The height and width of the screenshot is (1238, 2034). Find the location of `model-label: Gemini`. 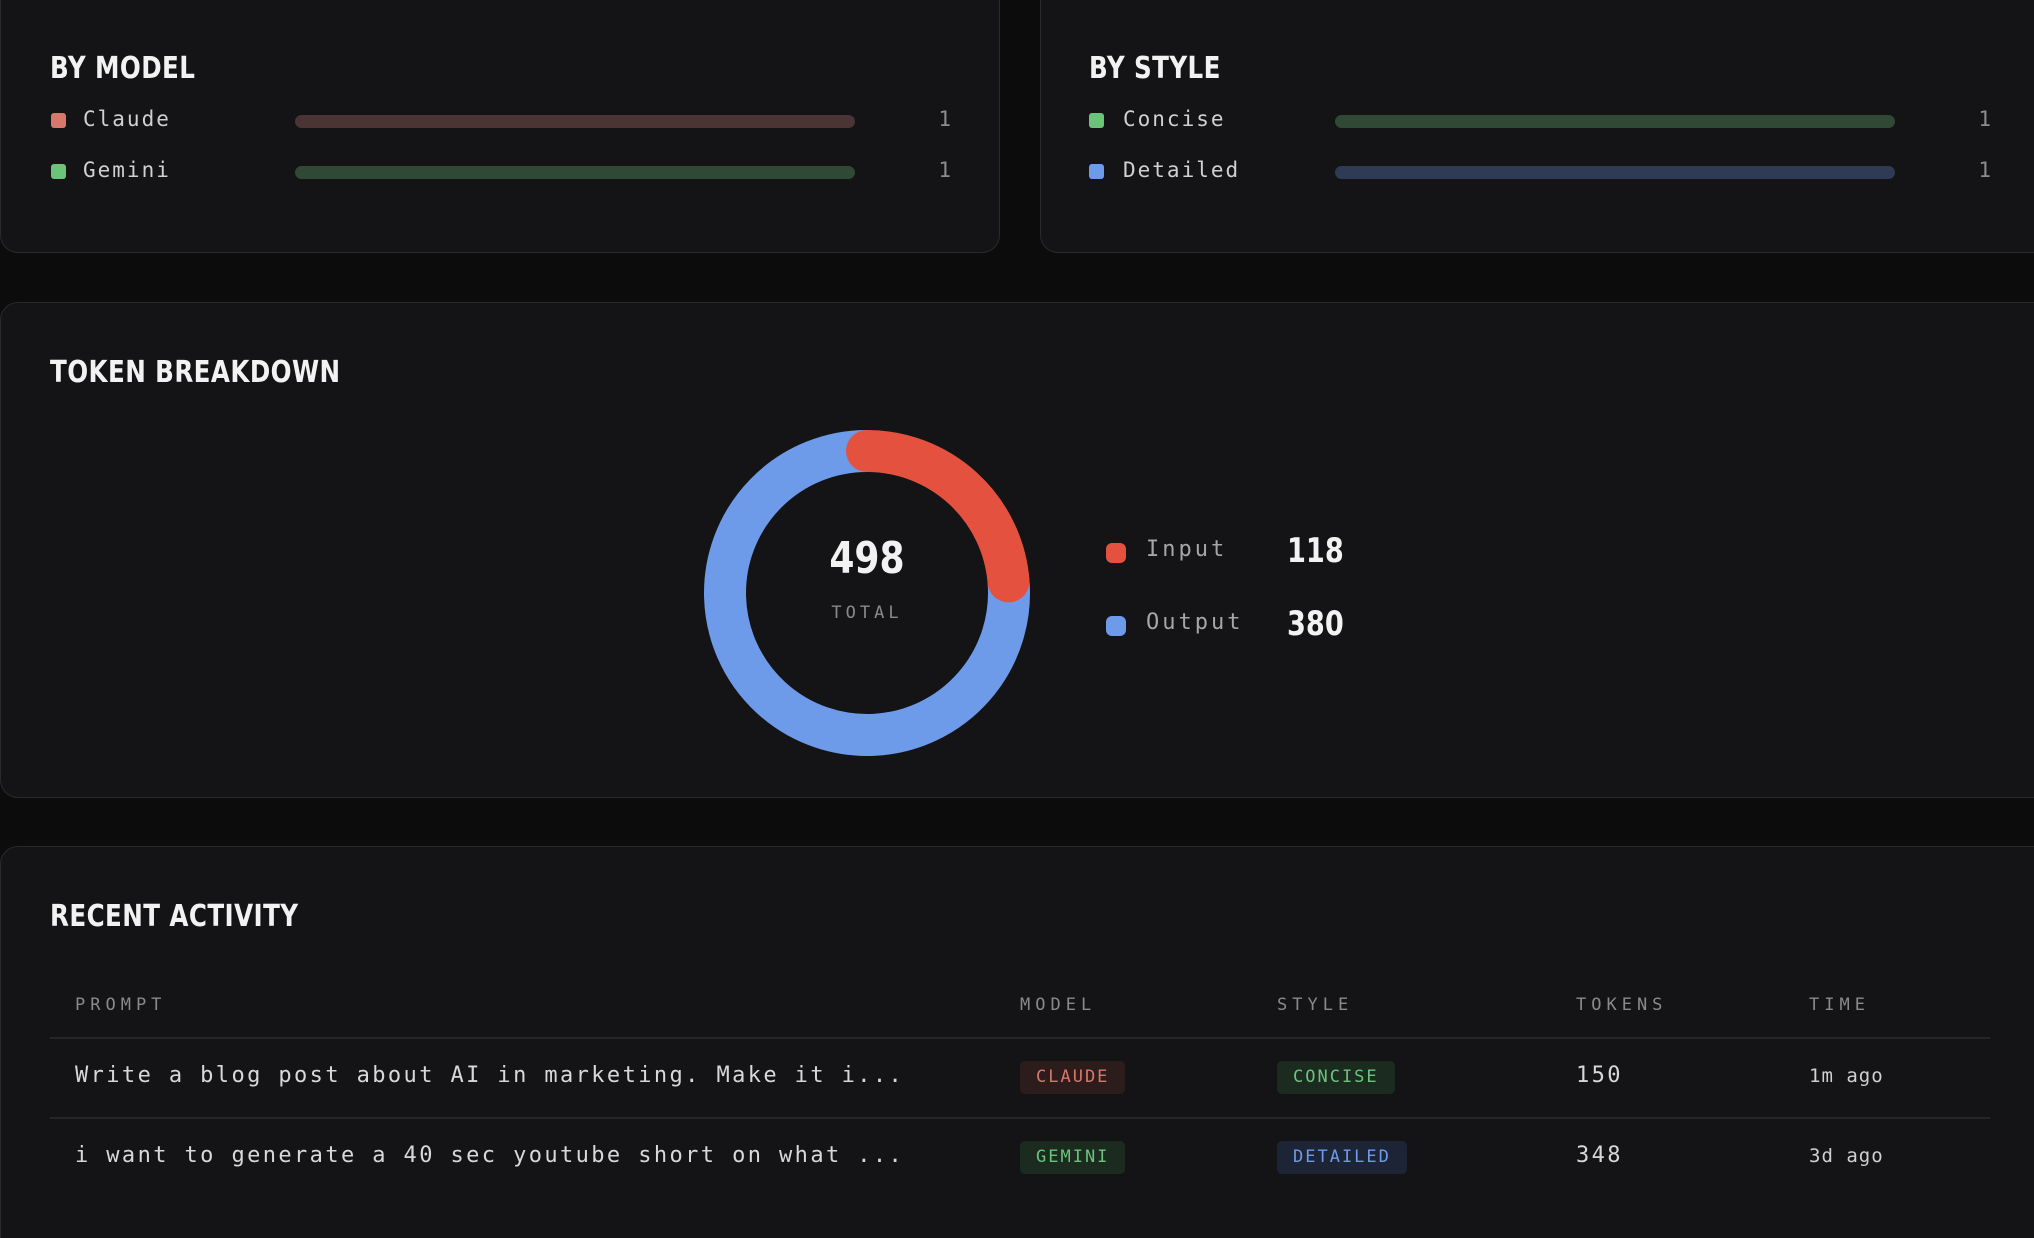

model-label: Gemini is located at coordinates (127, 170).